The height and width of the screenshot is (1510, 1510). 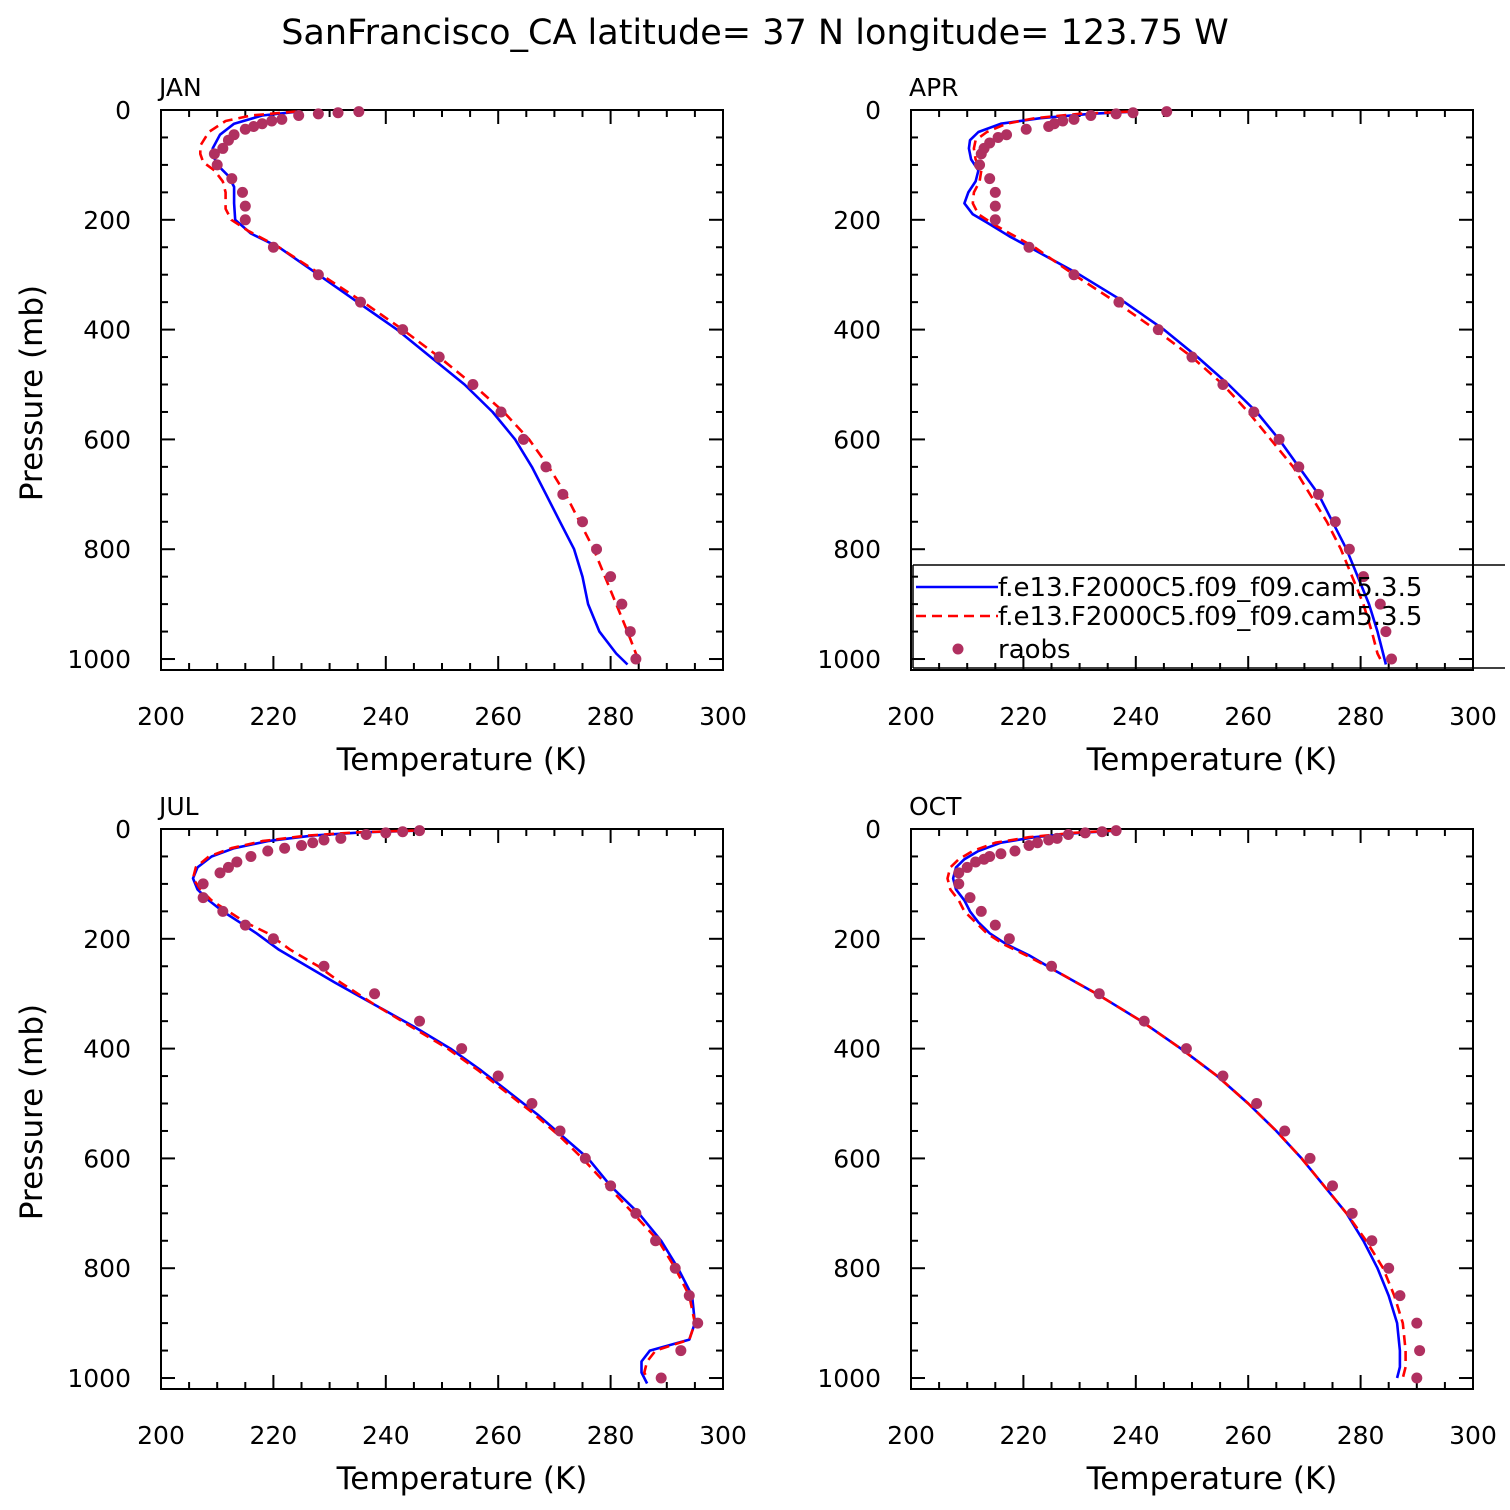 I want to click on x-axis-label: Temperature (K), so click(x=462, y=760).